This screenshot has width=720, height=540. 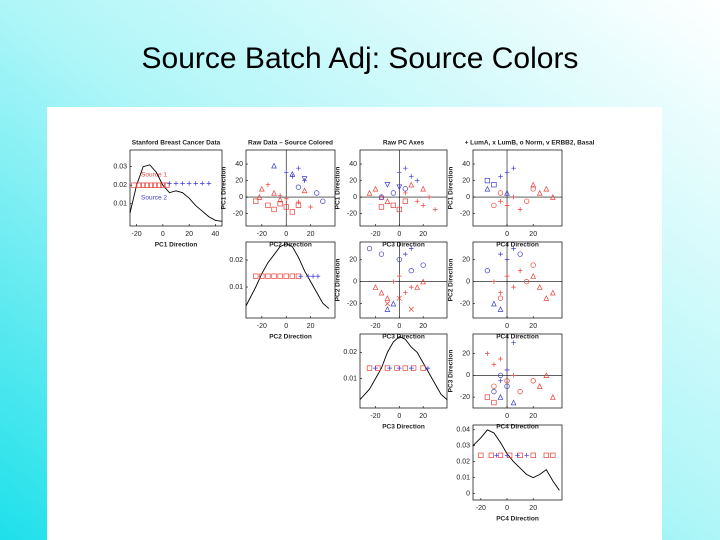 What do you see at coordinates (224, 188) in the screenshot?
I see `y-axis-label: PC1 Direction` at bounding box center [224, 188].